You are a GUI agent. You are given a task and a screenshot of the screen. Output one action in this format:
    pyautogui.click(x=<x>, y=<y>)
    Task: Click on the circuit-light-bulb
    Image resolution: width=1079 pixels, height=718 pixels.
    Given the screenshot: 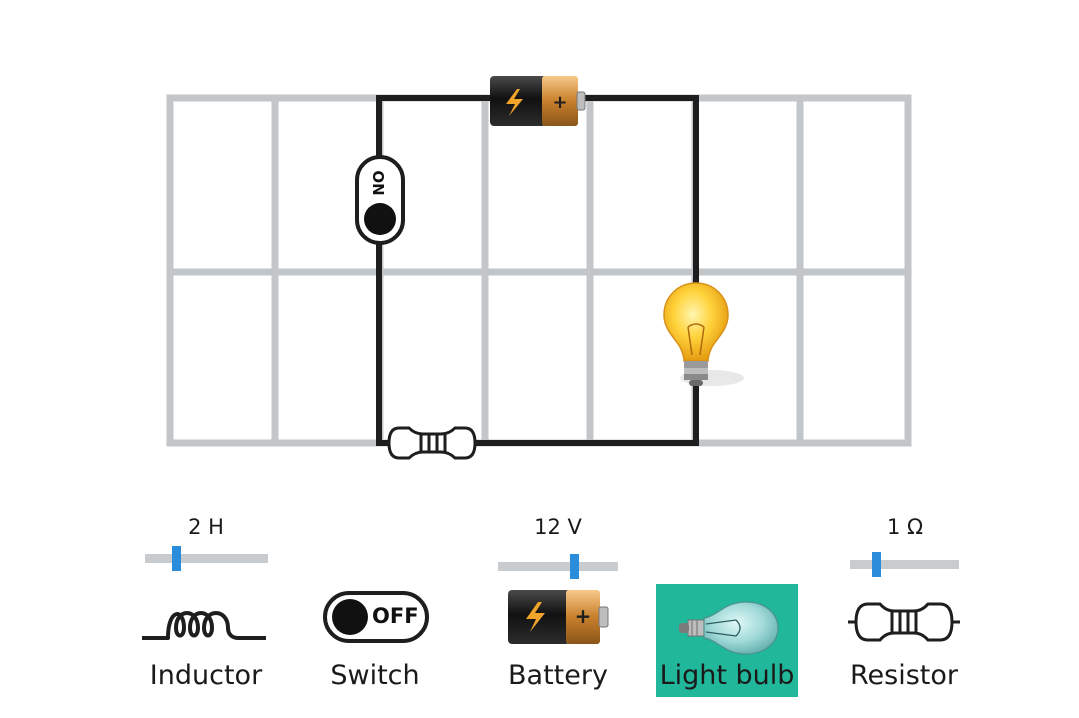 What is the action you would take?
    pyautogui.click(x=703, y=334)
    